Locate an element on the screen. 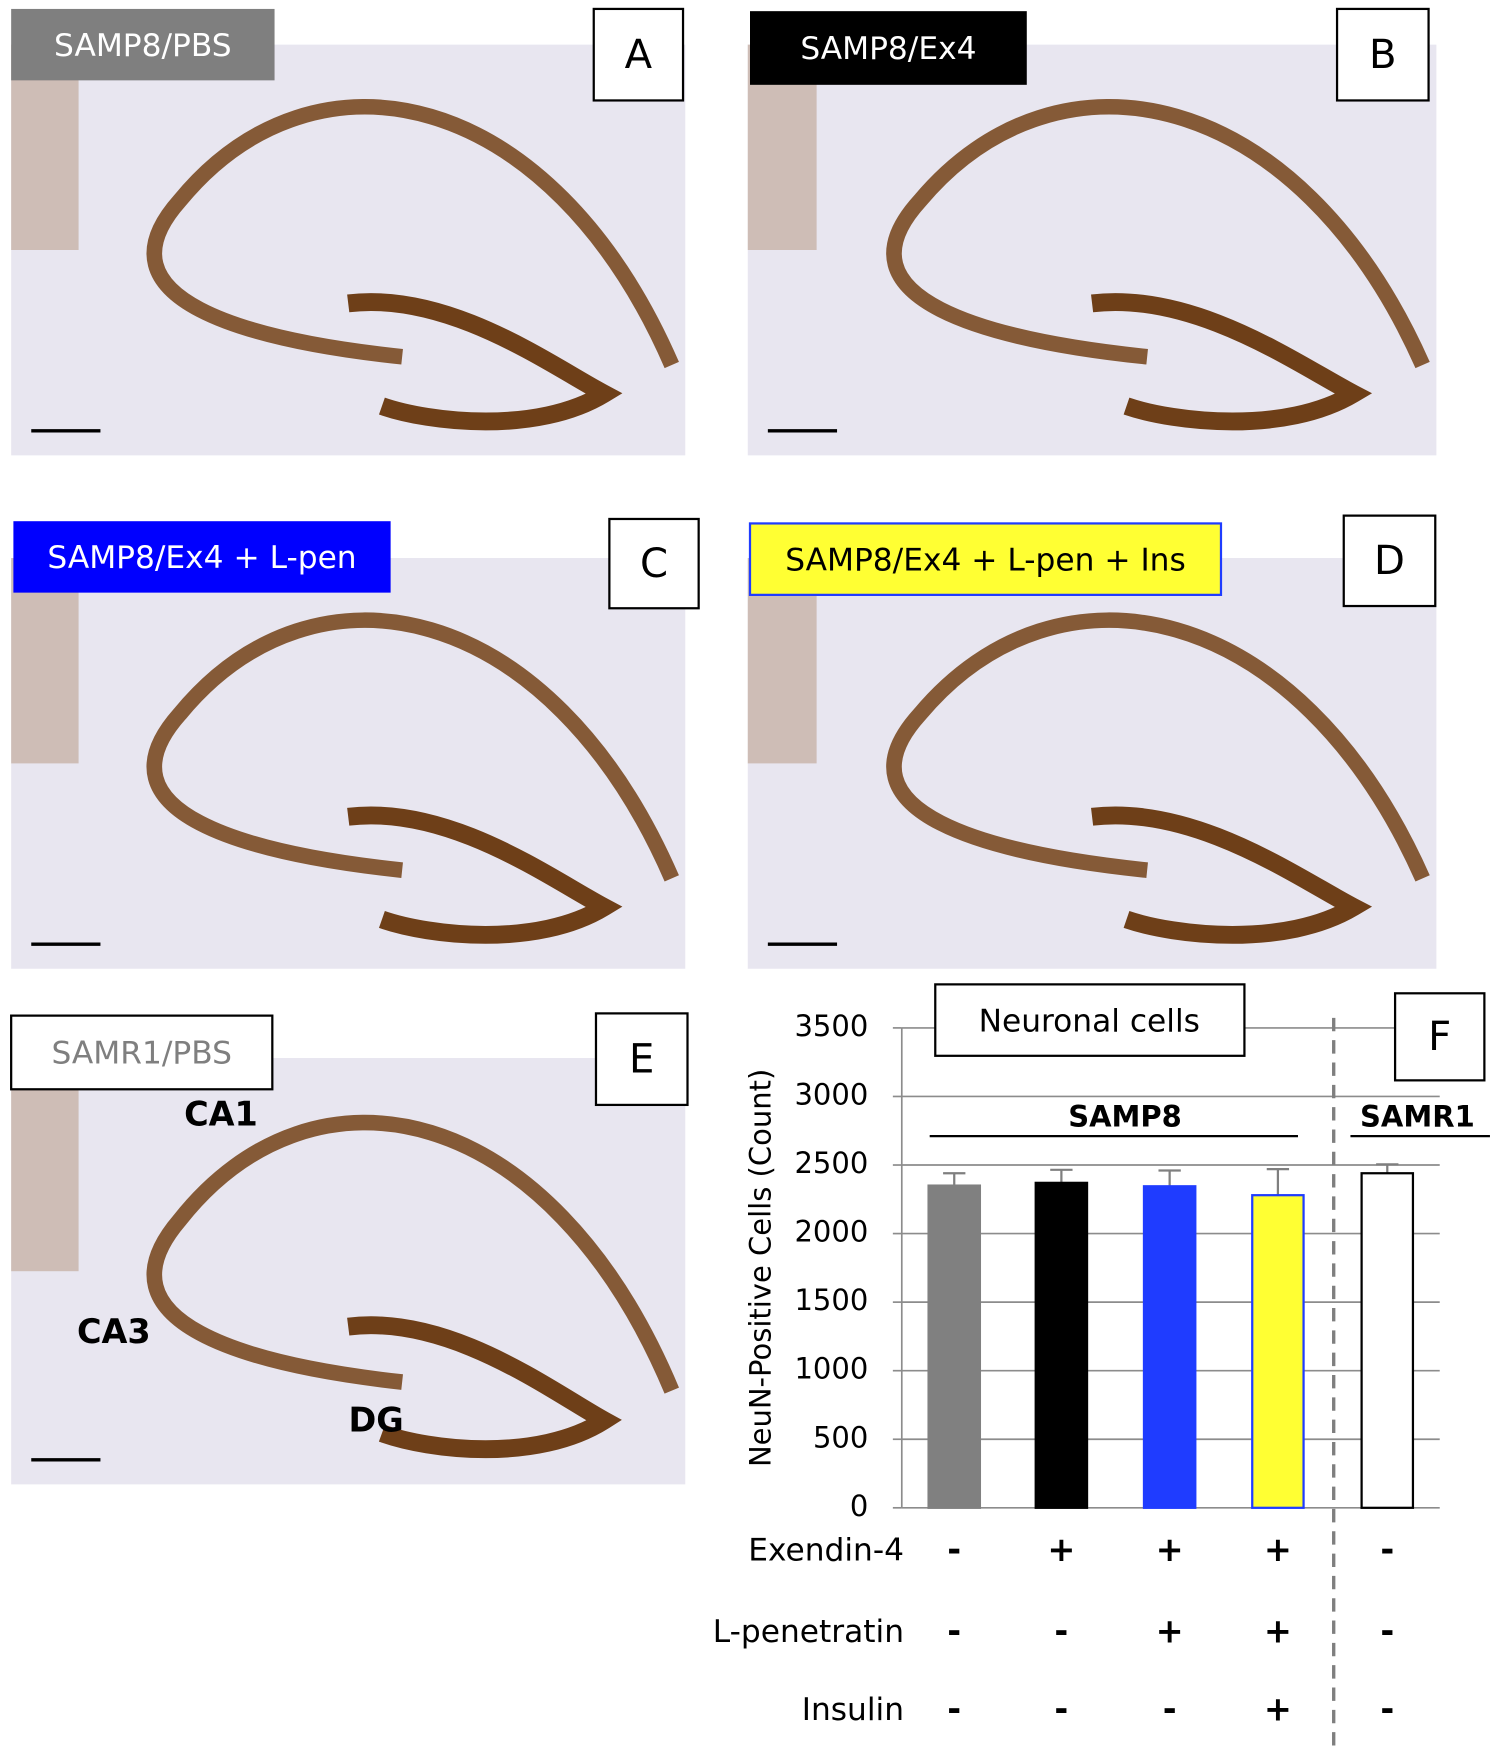 The width and height of the screenshot is (1500, 1752). group-label: SAMP8 is located at coordinates (1125, 1116).